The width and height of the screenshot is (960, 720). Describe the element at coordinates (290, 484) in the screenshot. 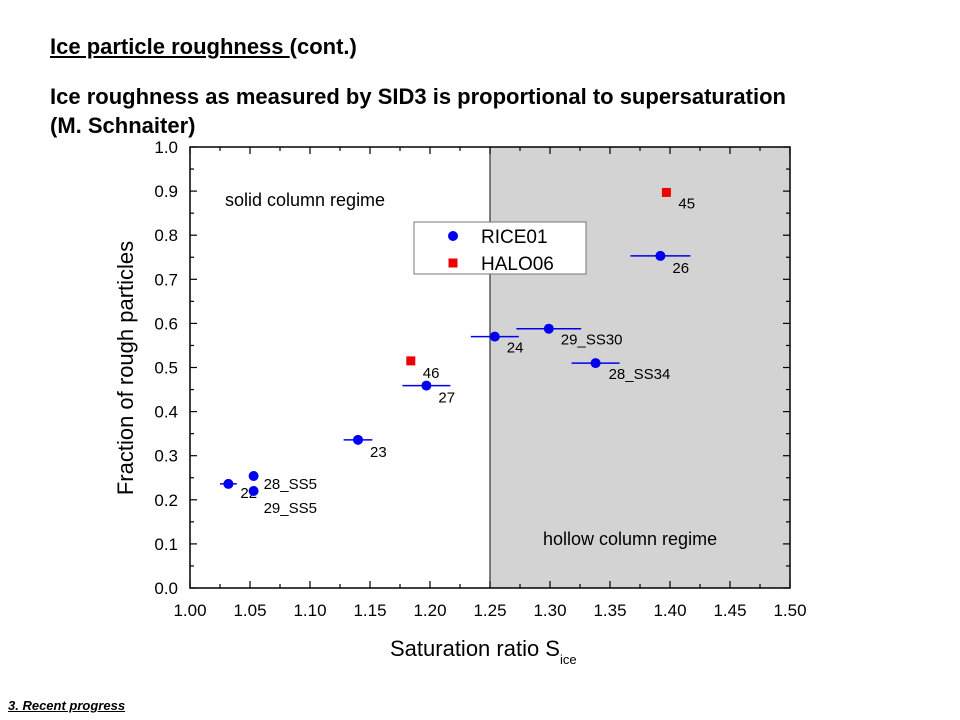

I see `point-label-28_SS5: 28_SS5` at that location.